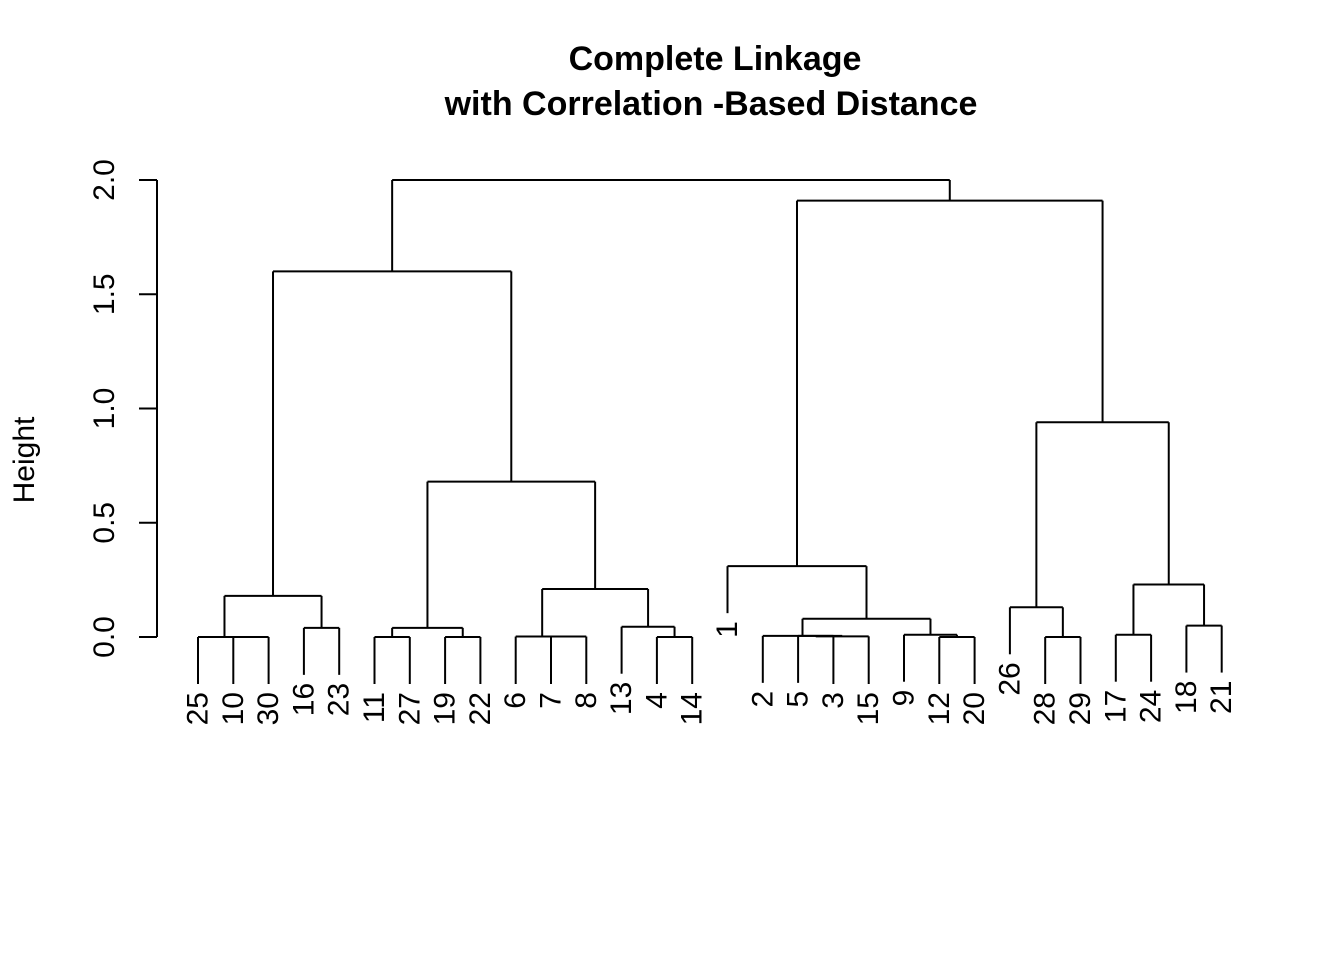  Describe the element at coordinates (1151, 706) in the screenshot. I see `leaf-label: 24` at that location.